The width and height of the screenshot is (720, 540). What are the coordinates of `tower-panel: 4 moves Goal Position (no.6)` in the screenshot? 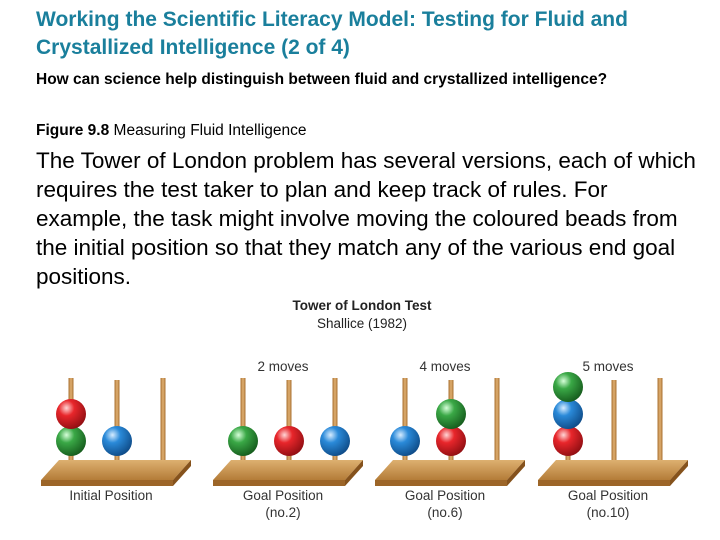 It's located at (450, 439).